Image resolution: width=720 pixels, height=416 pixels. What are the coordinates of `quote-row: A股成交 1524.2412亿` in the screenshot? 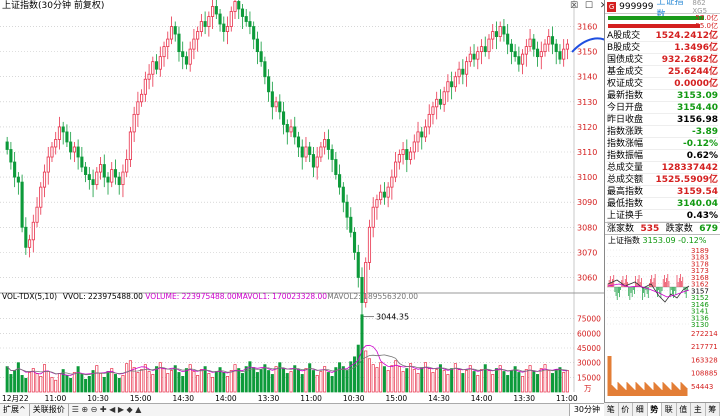 It's located at (662, 36).